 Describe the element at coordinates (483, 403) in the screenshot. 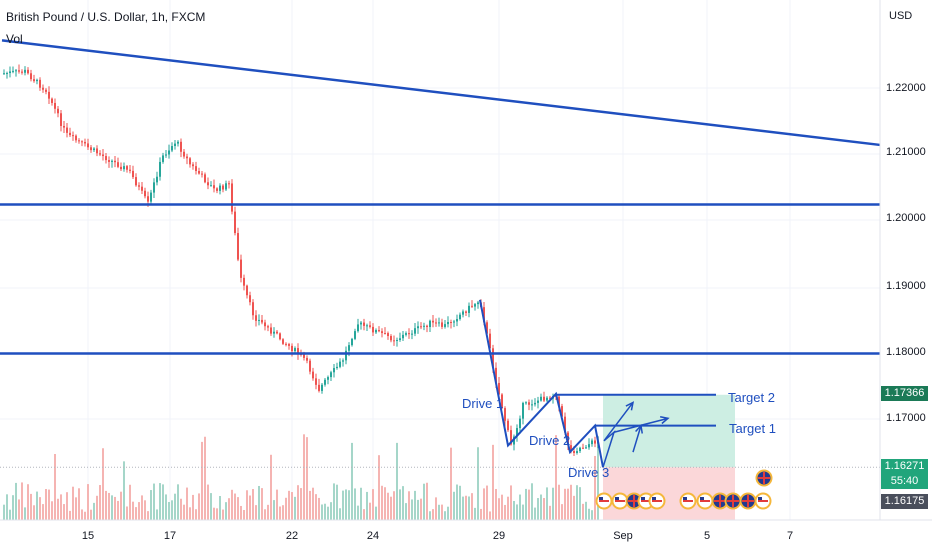

I see `drive-1-label: Drive 1` at that location.